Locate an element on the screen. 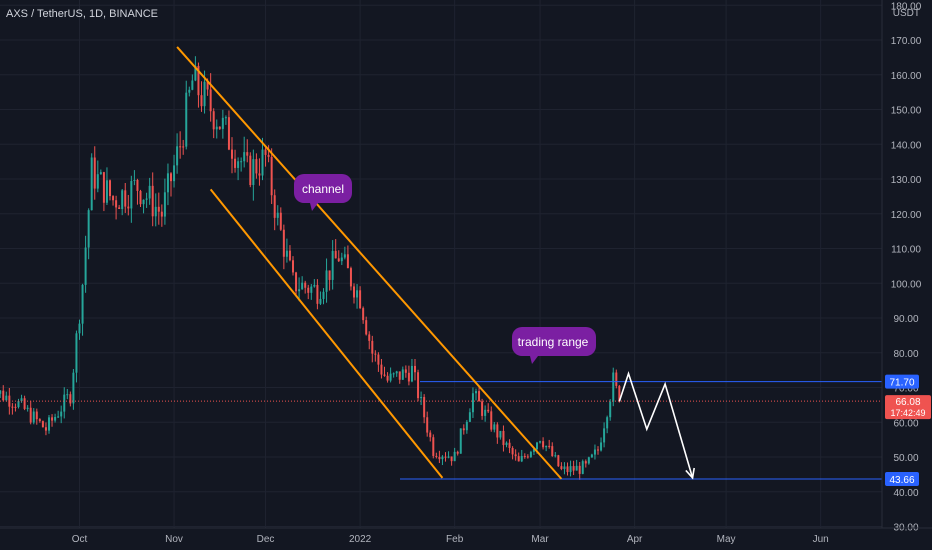 The image size is (932, 550). last-price-tag: 66.08 17:42:49 is located at coordinates (908, 407).